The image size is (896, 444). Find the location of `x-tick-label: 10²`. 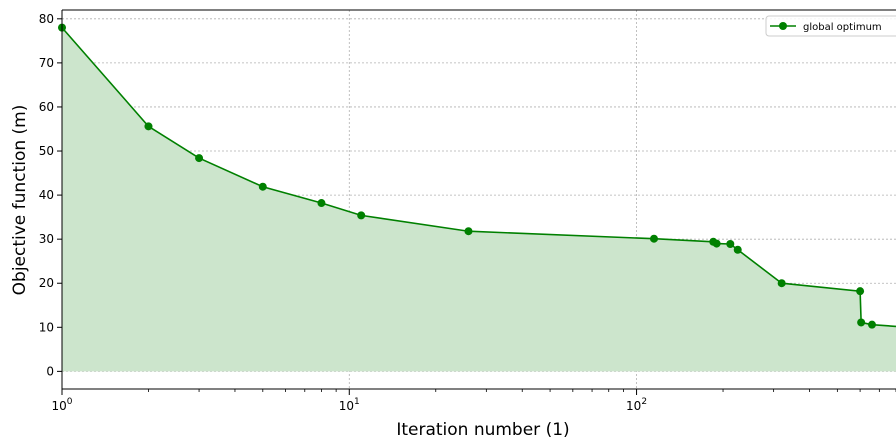

x-tick-label: 10² is located at coordinates (636, 405).